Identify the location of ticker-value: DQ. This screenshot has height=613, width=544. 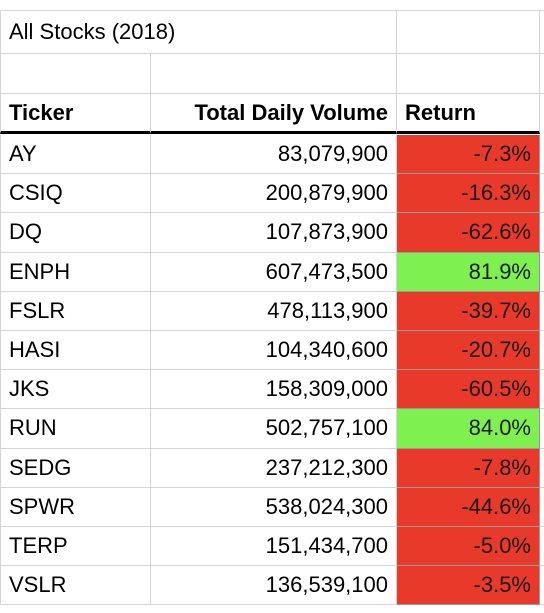
(25, 232).